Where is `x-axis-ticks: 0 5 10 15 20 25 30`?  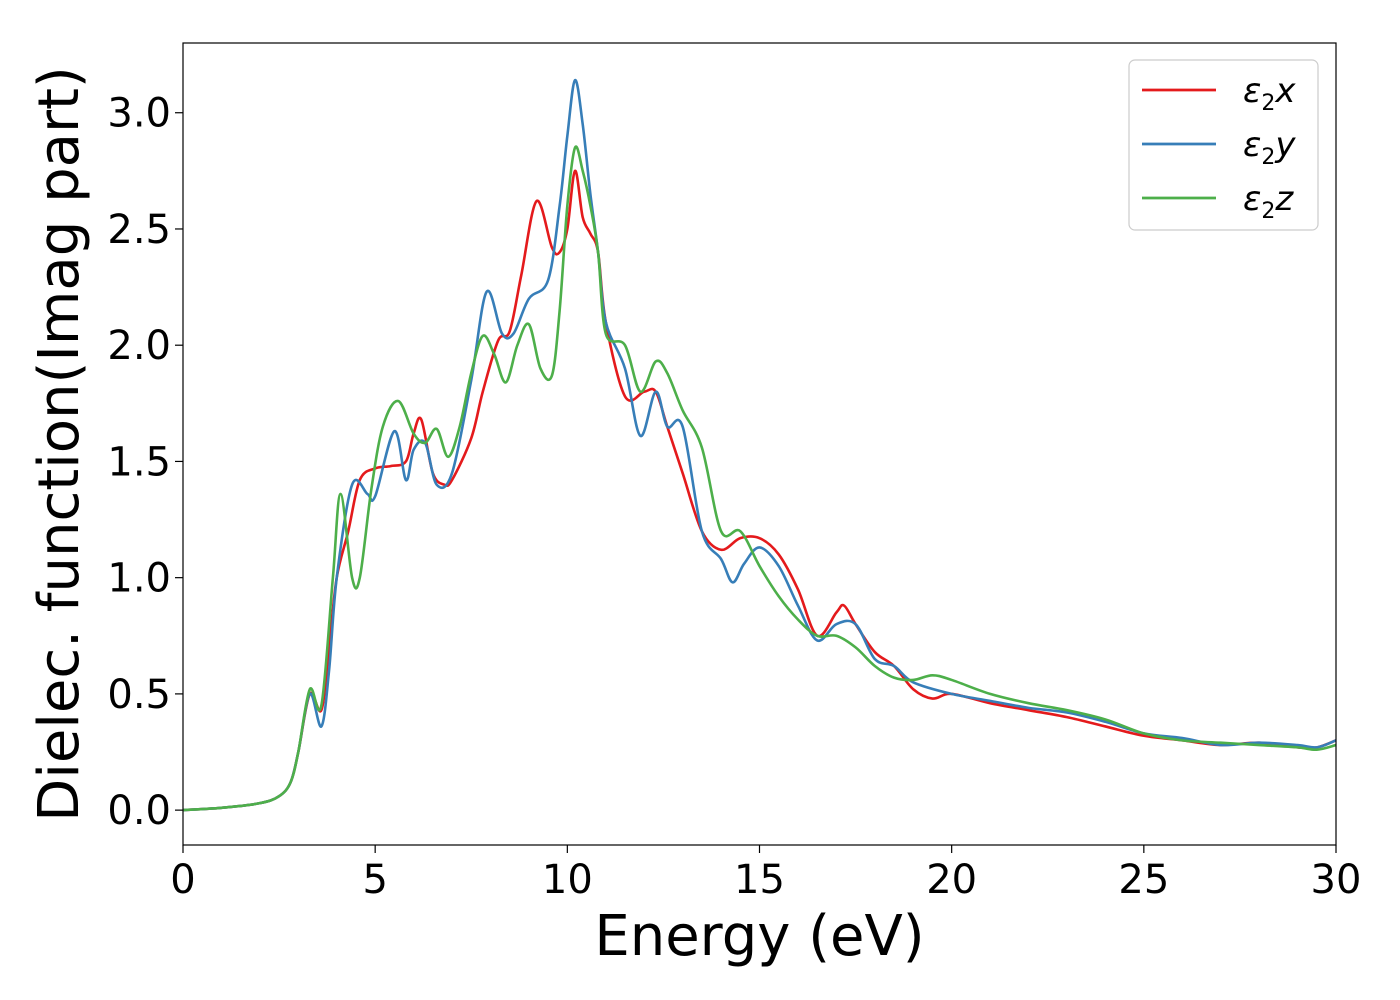 x-axis-ticks: 0 5 10 15 20 25 30 is located at coordinates (765, 874).